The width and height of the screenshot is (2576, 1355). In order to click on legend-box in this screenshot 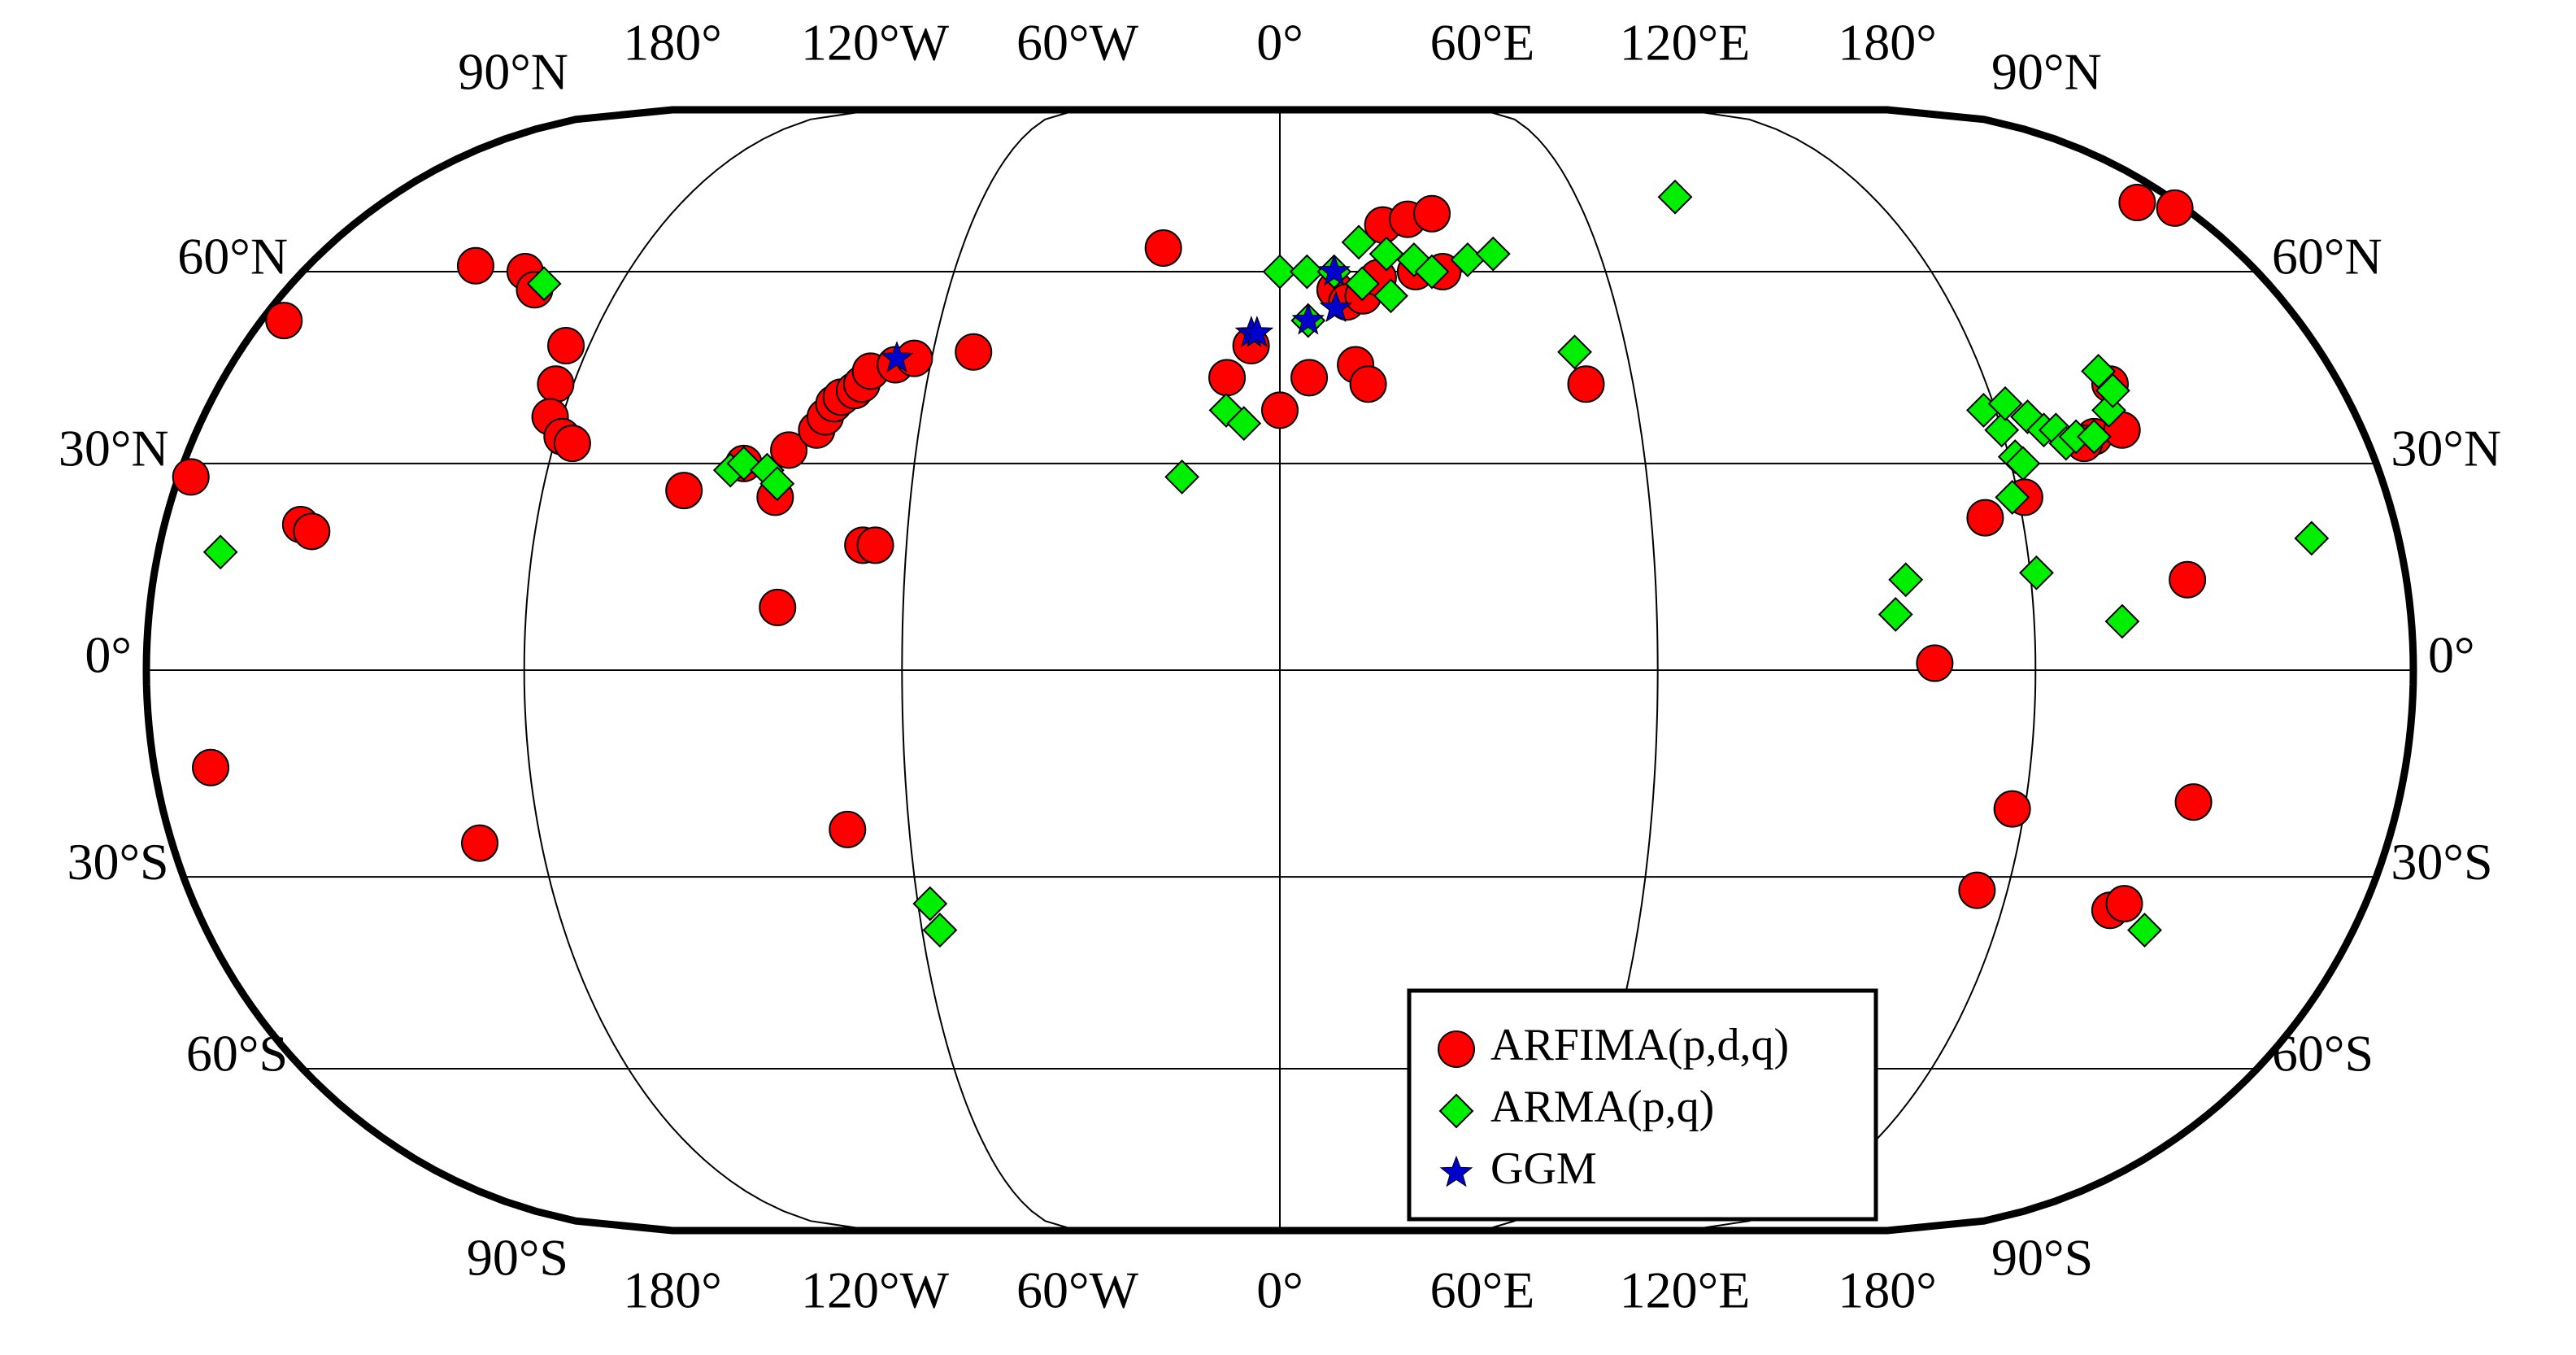, I will do `click(1643, 1105)`.